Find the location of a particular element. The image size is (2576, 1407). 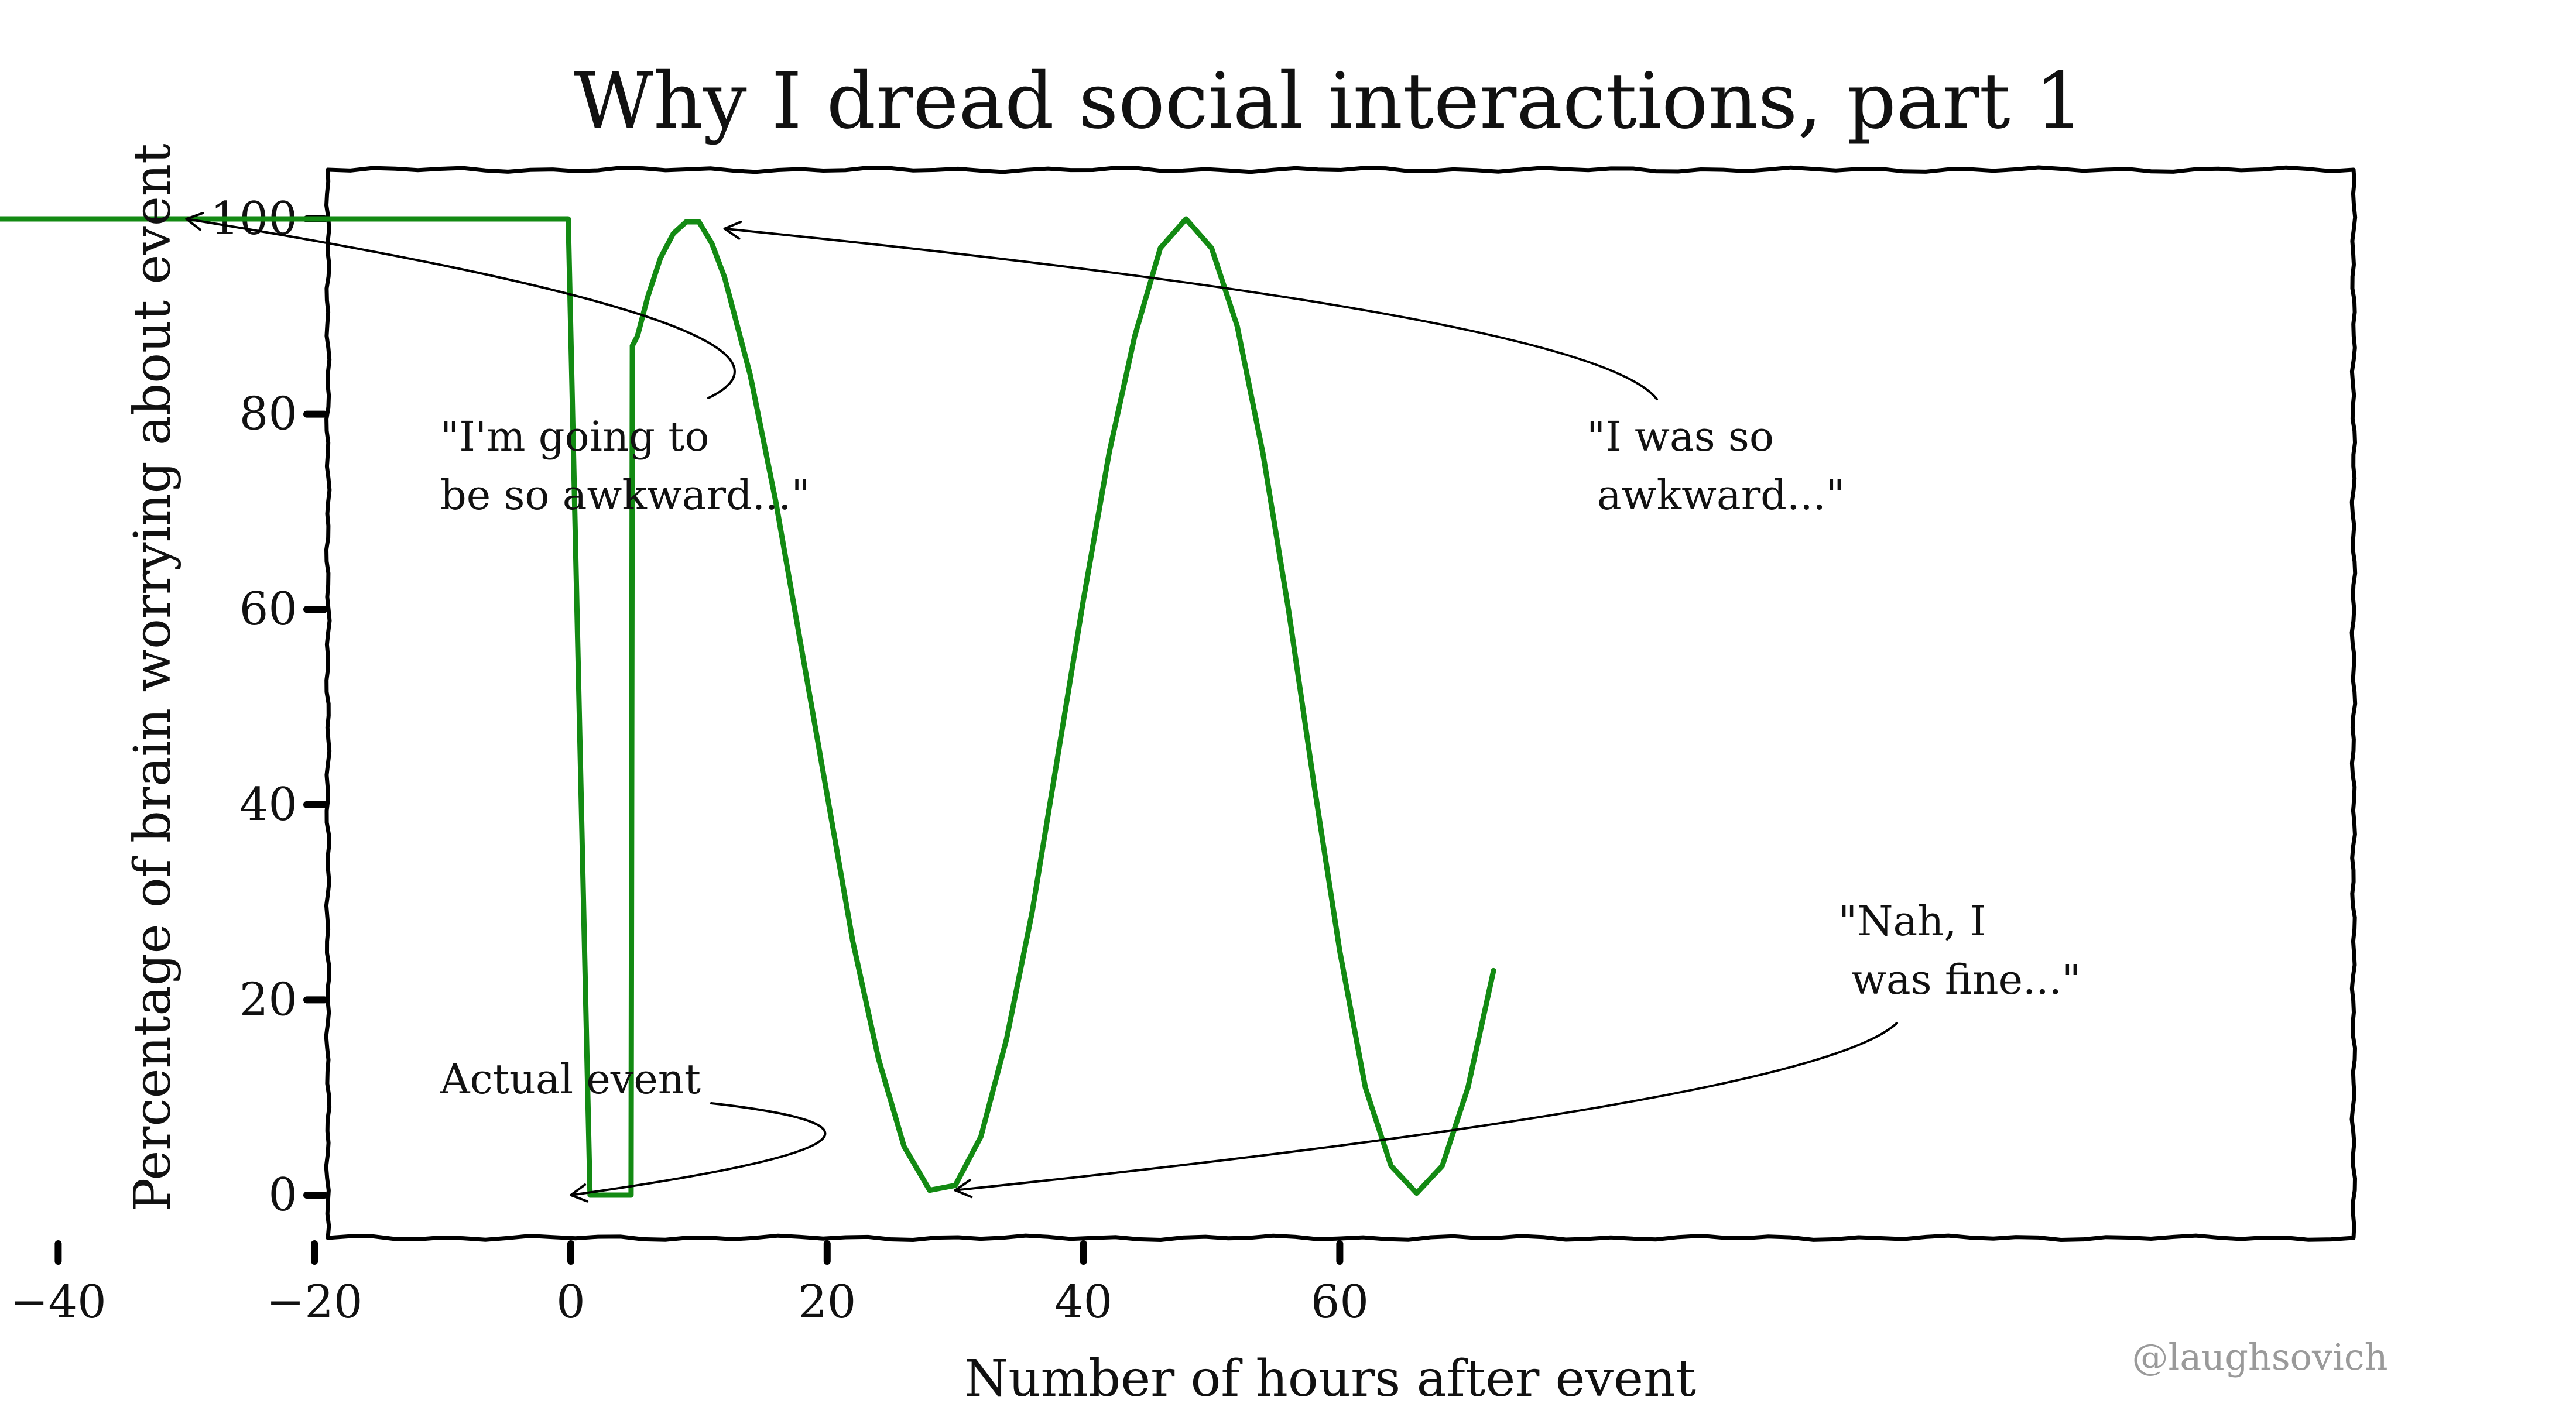

annotation-text: awkward..." is located at coordinates (1721, 495).